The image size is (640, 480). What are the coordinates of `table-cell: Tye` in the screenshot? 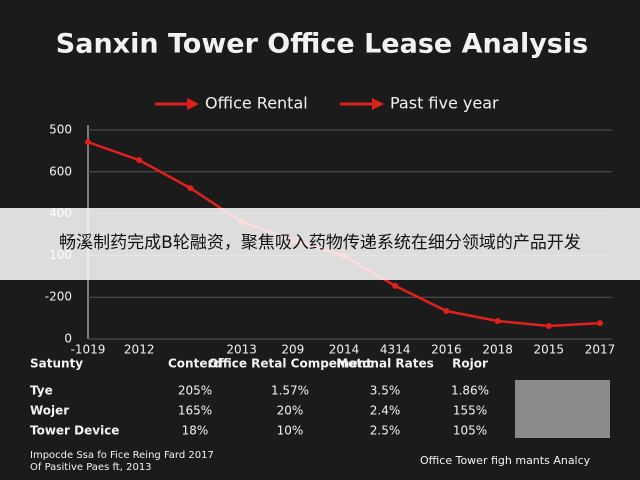 It's located at (41, 391).